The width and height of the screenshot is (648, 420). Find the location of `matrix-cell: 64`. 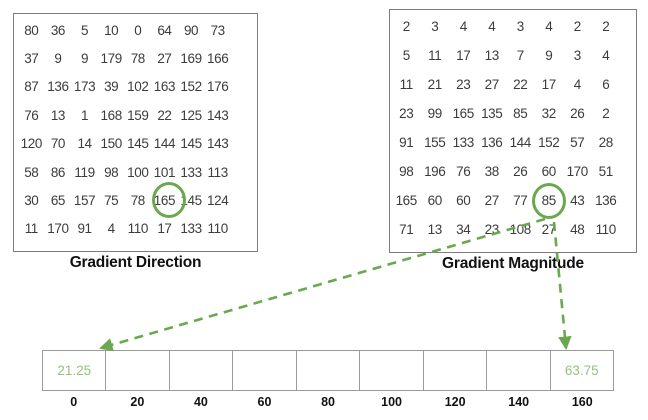

matrix-cell: 64 is located at coordinates (164, 30).